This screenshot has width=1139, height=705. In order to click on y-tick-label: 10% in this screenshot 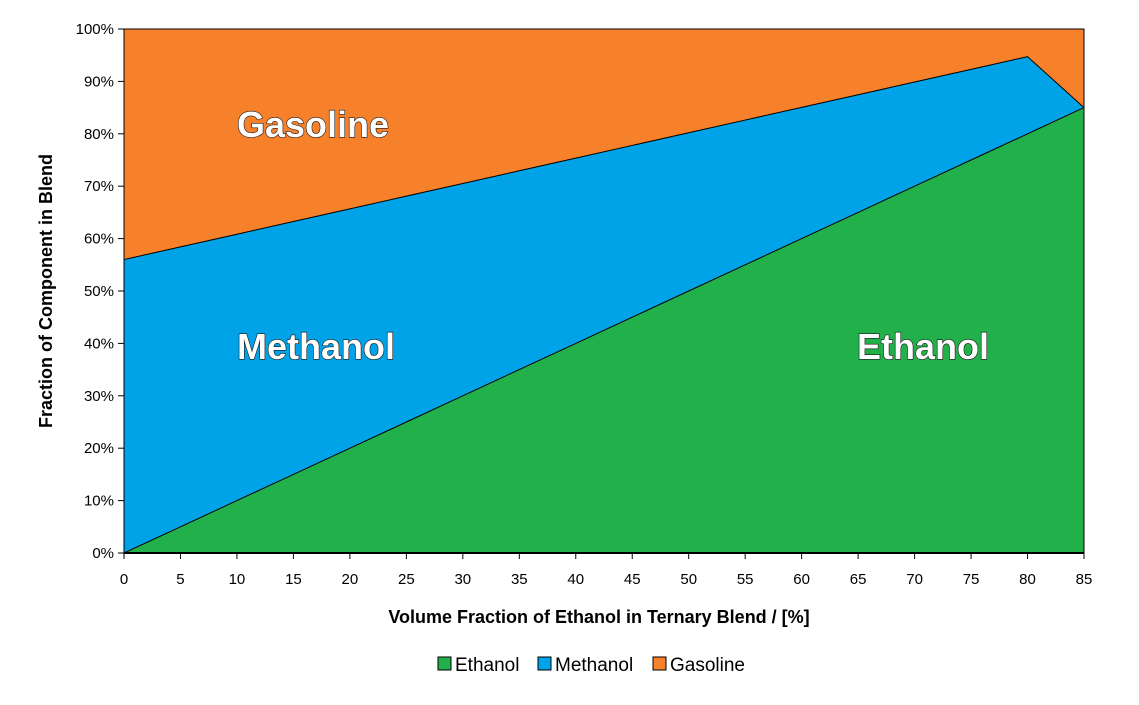, I will do `click(99, 501)`.